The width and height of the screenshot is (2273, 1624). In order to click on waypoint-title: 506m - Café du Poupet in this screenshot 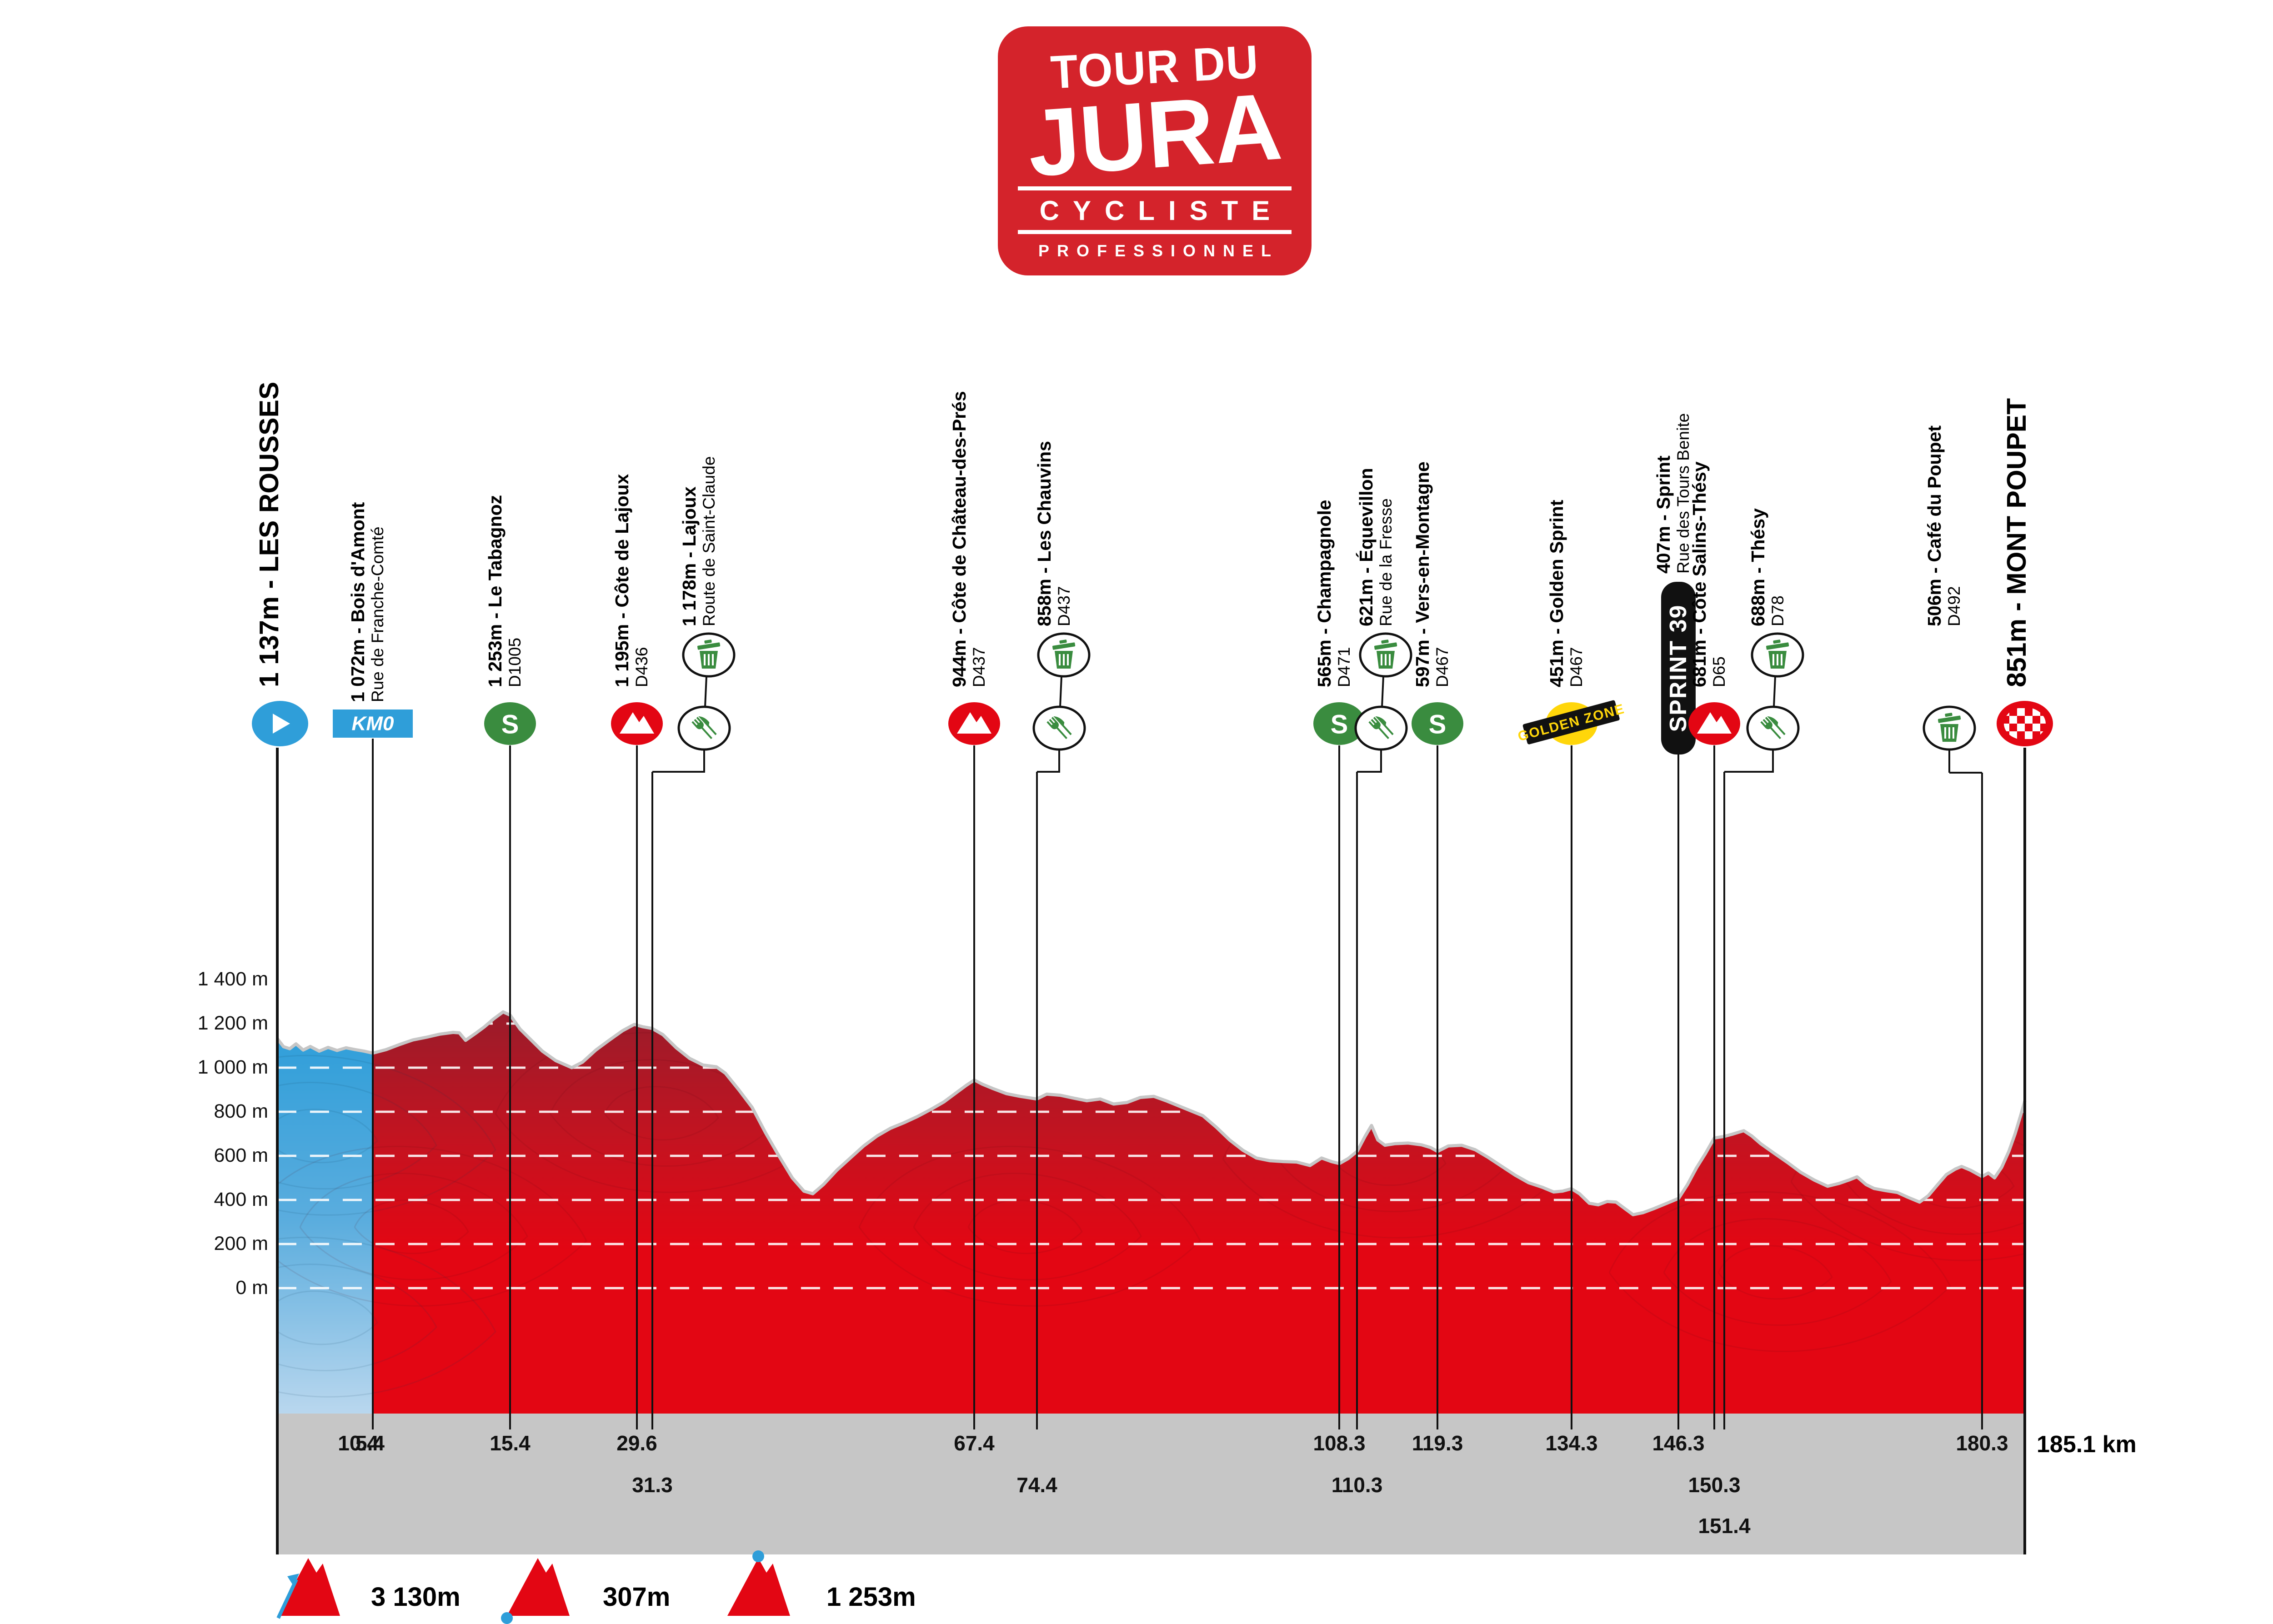, I will do `click(1934, 525)`.